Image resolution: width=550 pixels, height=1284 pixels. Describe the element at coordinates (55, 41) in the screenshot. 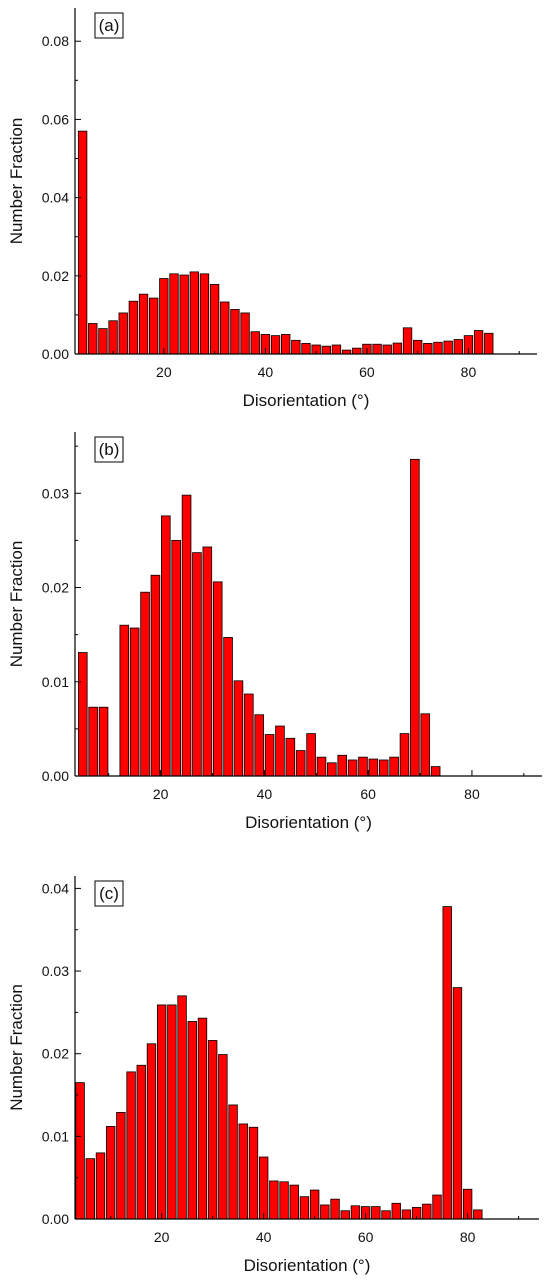

I see `y-tick-label: 0.08` at that location.